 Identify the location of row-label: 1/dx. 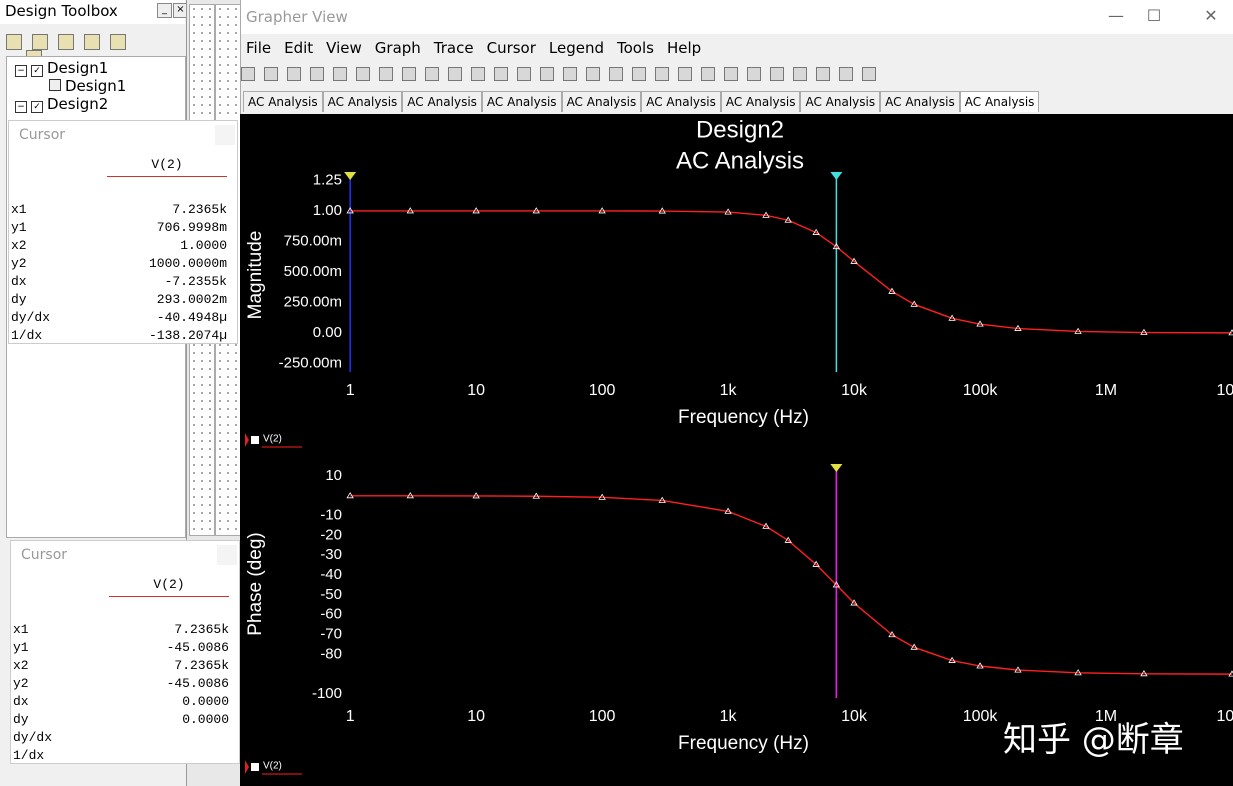
(27, 335).